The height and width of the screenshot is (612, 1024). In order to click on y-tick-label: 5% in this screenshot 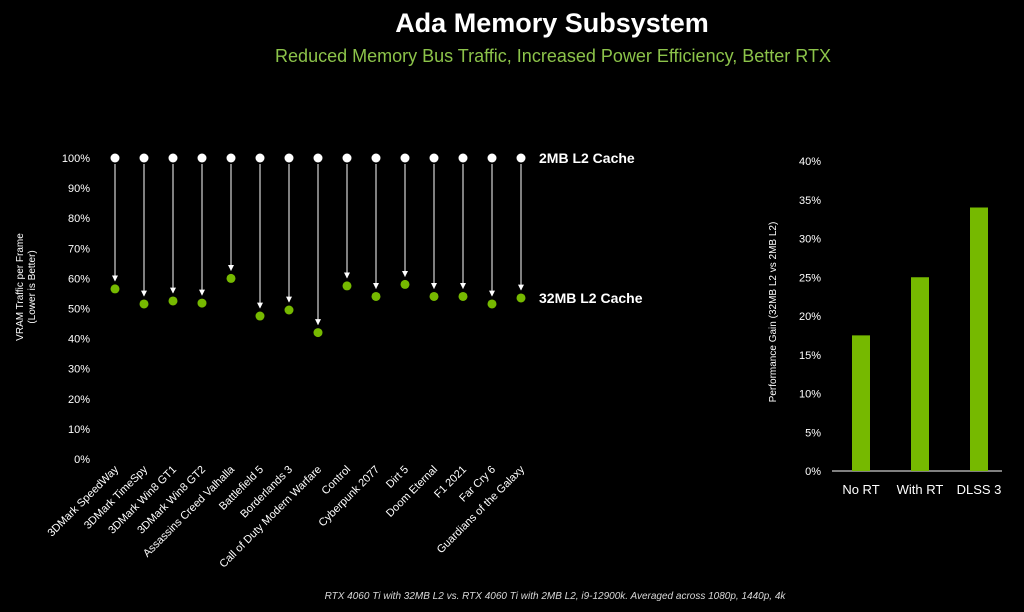, I will do `click(813, 433)`.